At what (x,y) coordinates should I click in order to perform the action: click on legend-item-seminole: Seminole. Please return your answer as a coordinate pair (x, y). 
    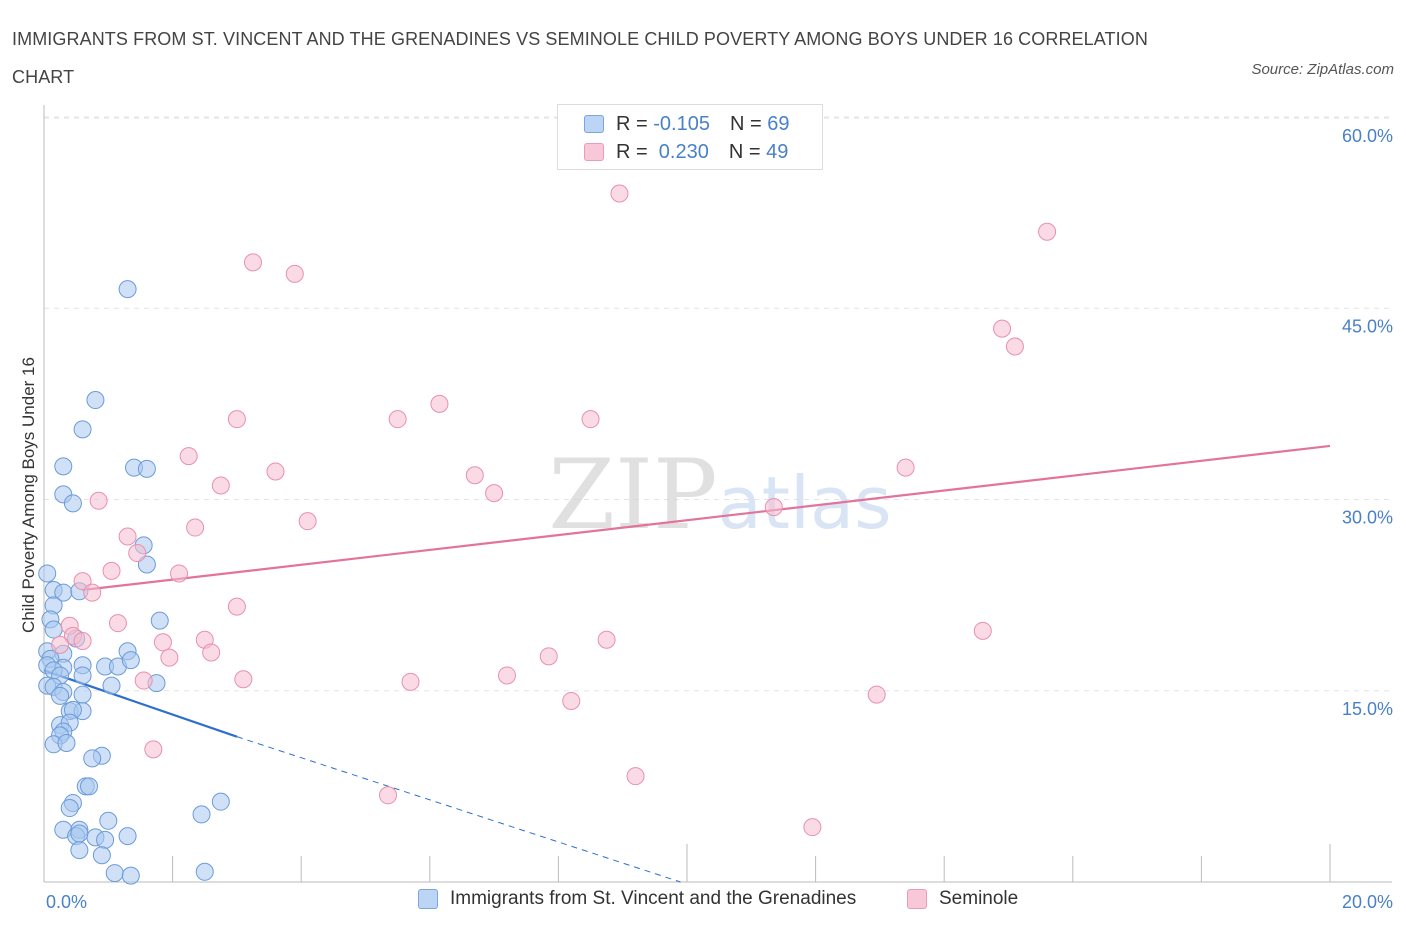
    Looking at the image, I should click on (962, 899).